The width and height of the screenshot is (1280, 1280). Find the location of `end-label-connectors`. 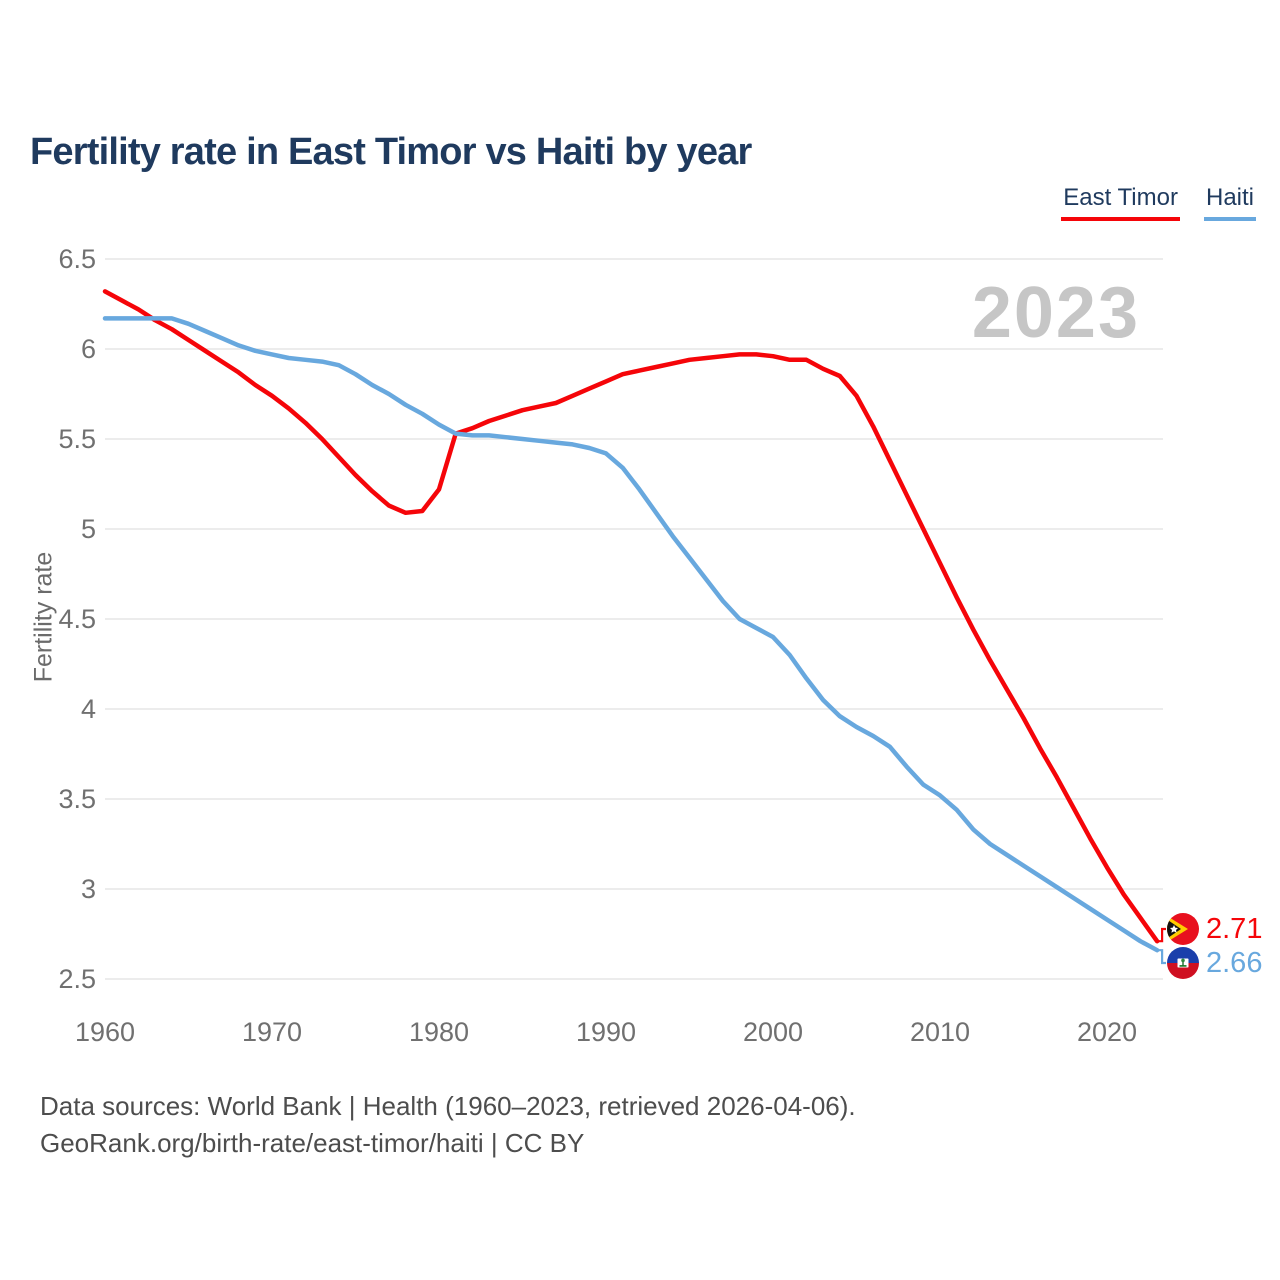

end-label-connectors is located at coordinates (1161, 946).